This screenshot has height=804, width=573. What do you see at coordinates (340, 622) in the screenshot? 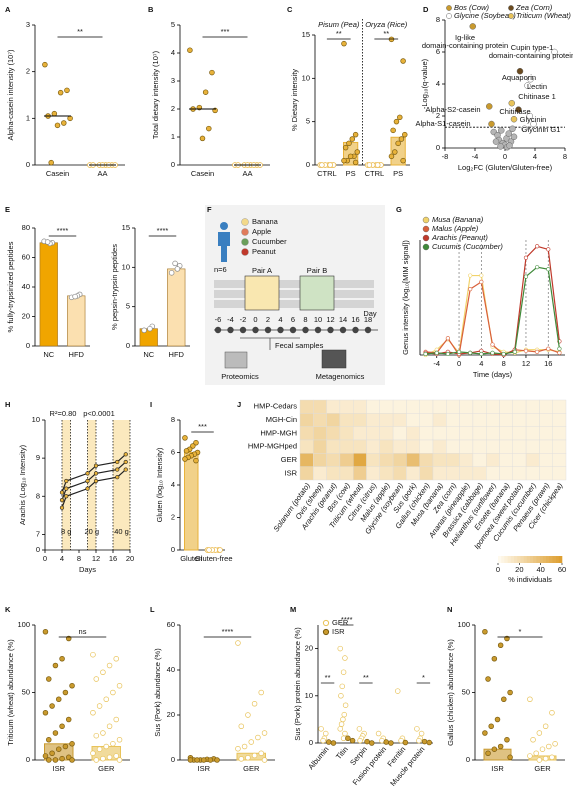
I see `legend-label: GER` at bounding box center [340, 622].